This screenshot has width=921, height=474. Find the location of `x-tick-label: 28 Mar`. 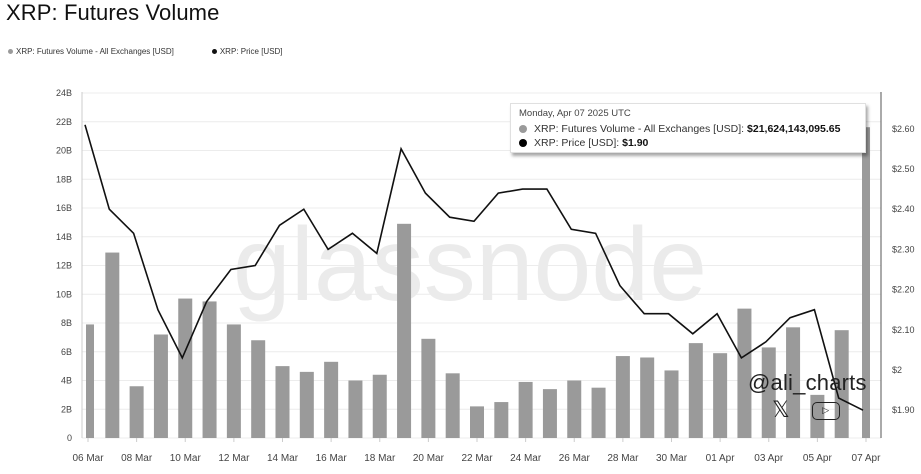

x-tick-label: 28 Mar is located at coordinates (623, 458).